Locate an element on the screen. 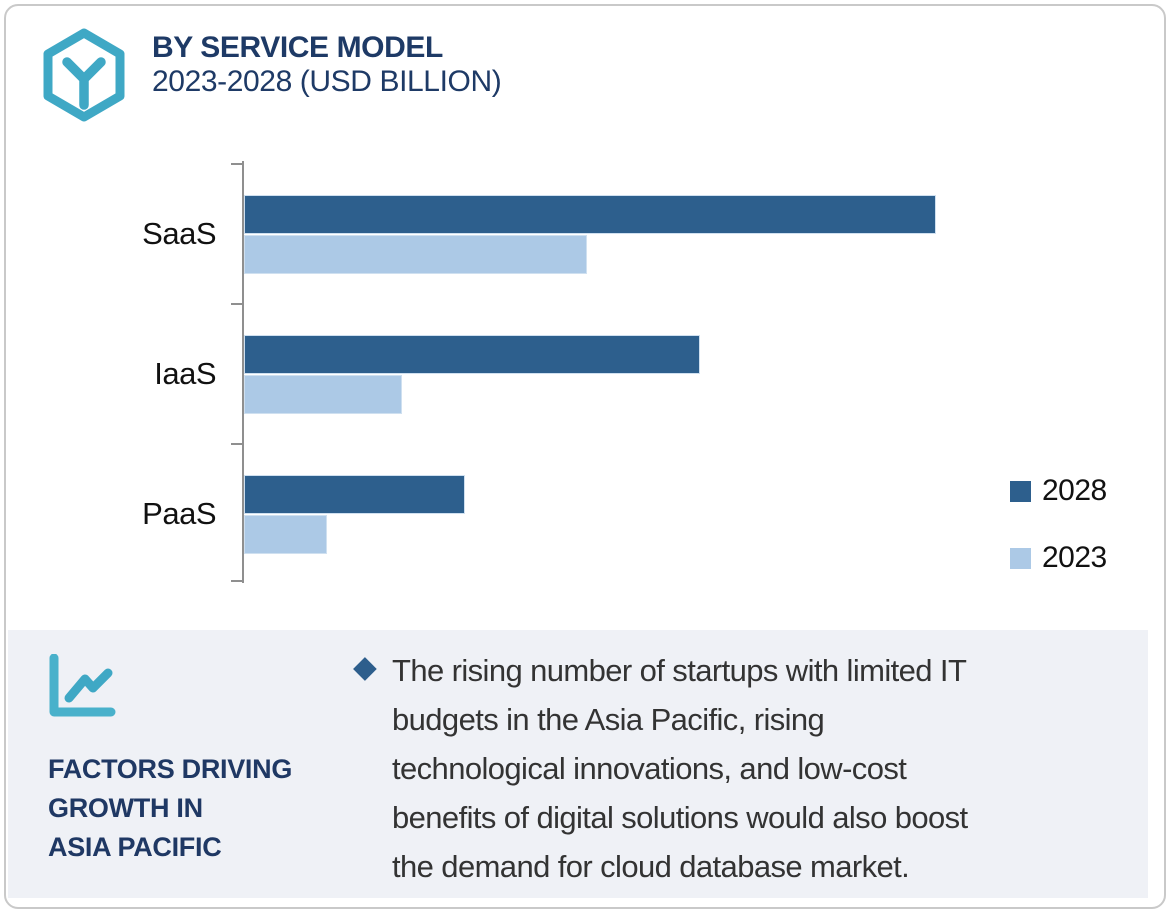  category-label-iaas: IaaS is located at coordinates (185, 373).